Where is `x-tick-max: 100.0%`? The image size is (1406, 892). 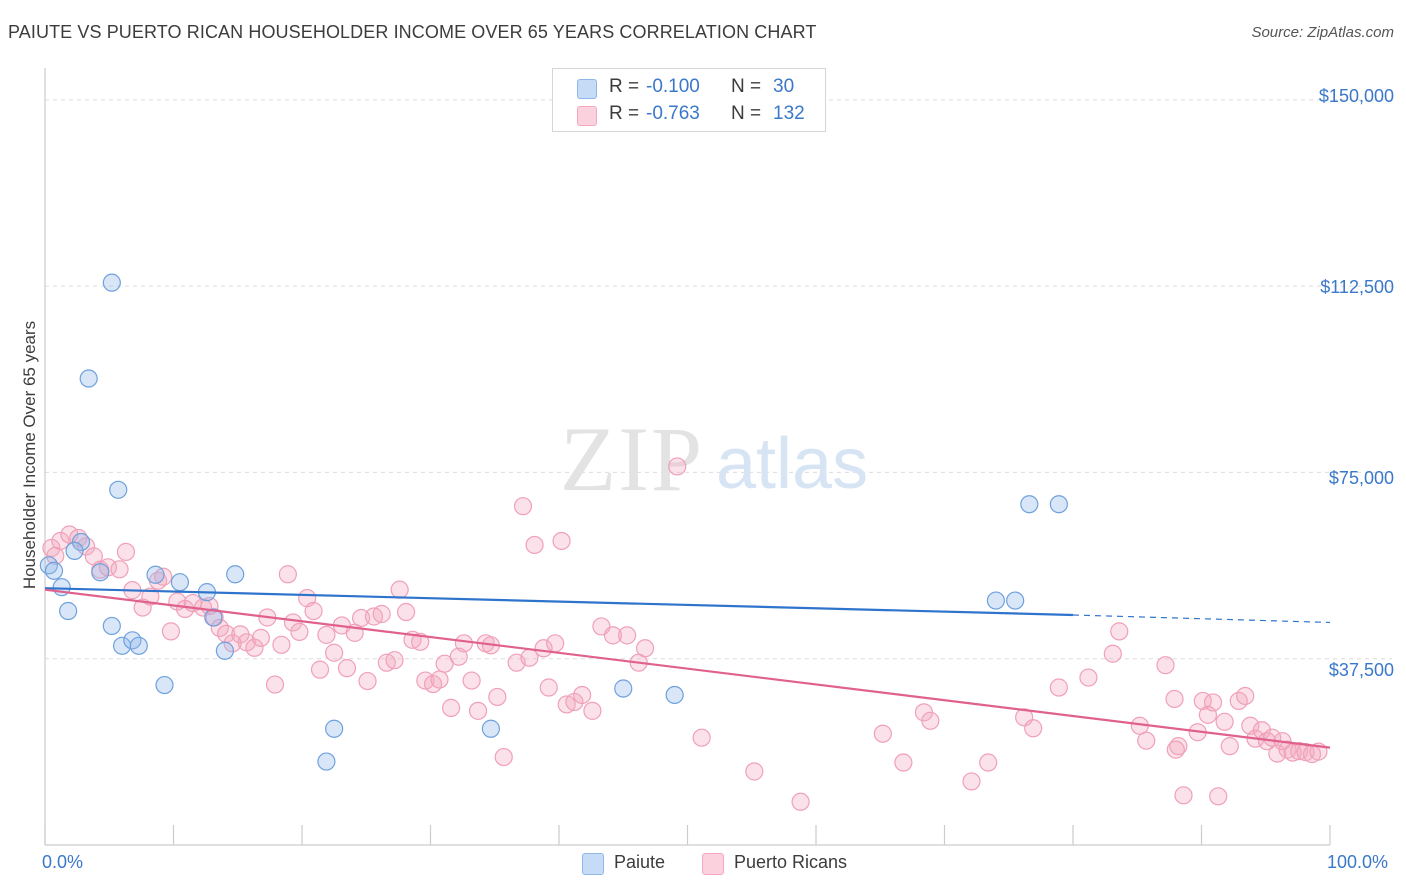
x-tick-max: 100.0% is located at coordinates (1358, 862).